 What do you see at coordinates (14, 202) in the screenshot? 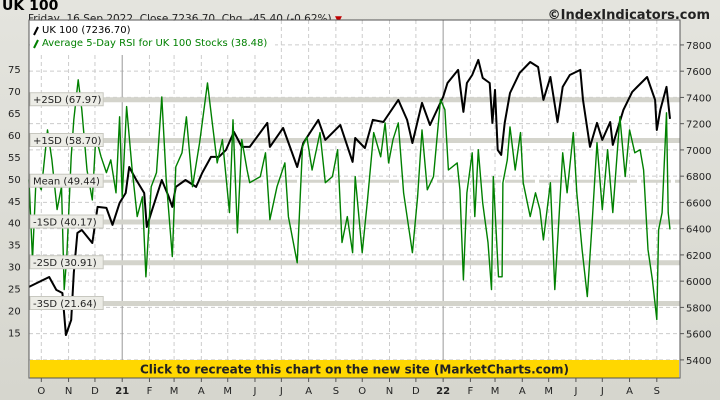
I see `left-tick-label: 45` at bounding box center [14, 202].